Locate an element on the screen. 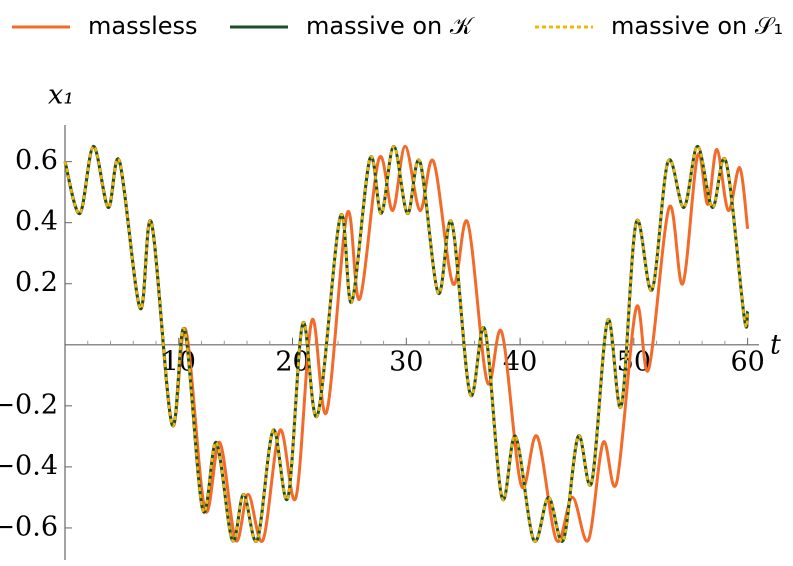 This screenshot has height=566, width=793. legend-label: massive on 𝒦 is located at coordinates (391, 26).